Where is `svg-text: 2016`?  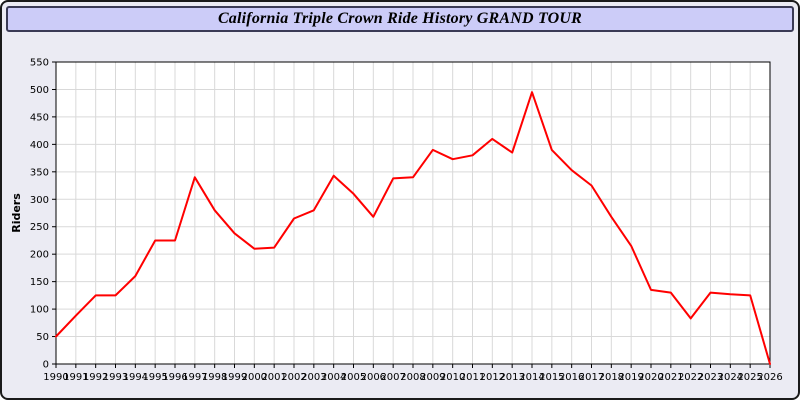
svg-text: 2016 is located at coordinates (571, 377).